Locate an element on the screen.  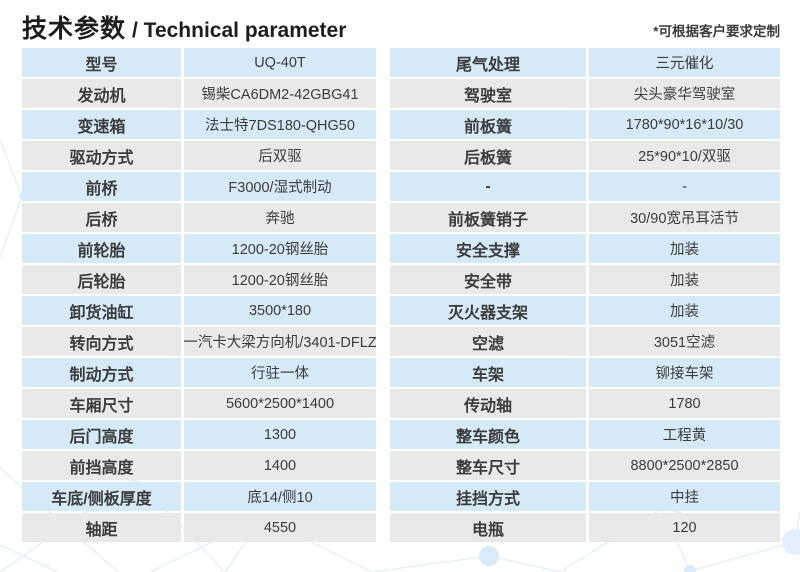
param-value: 3051空滤 is located at coordinates (684, 341).